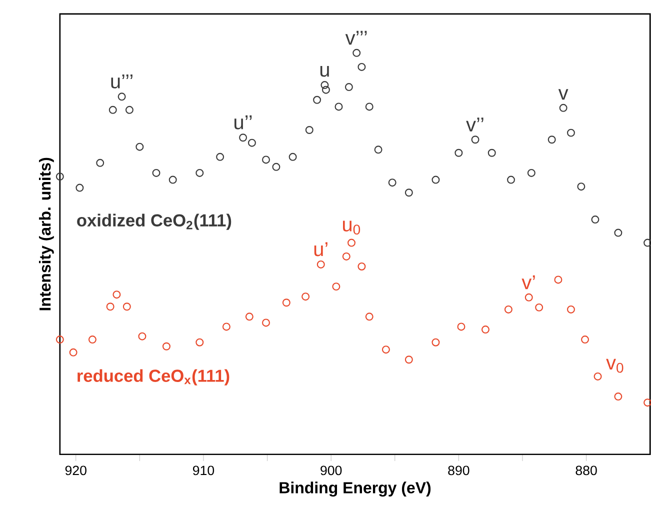 This screenshot has width=651, height=517. Describe the element at coordinates (75, 471) in the screenshot. I see `x-tick-label: 920` at that location.